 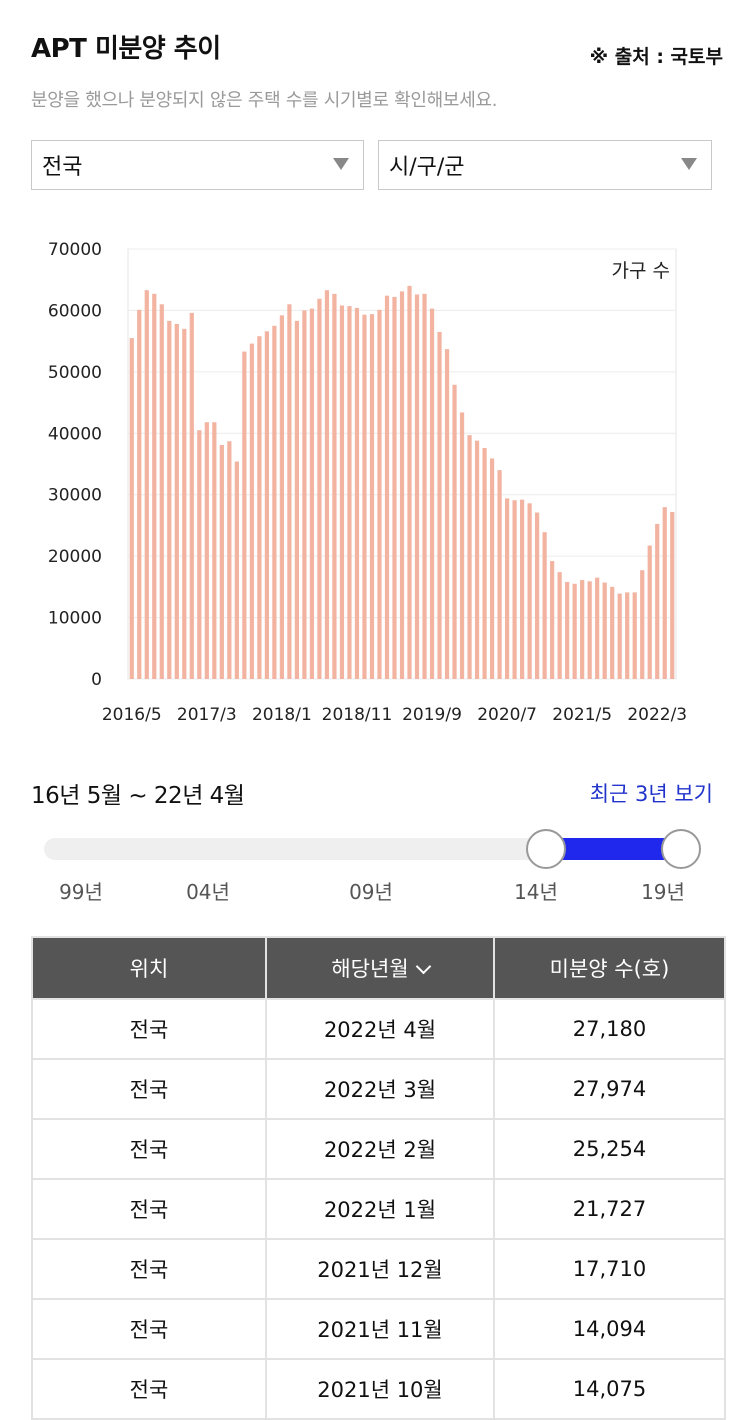 What do you see at coordinates (380, 1089) in the screenshot?
I see `cell-month: 2022년 3월` at bounding box center [380, 1089].